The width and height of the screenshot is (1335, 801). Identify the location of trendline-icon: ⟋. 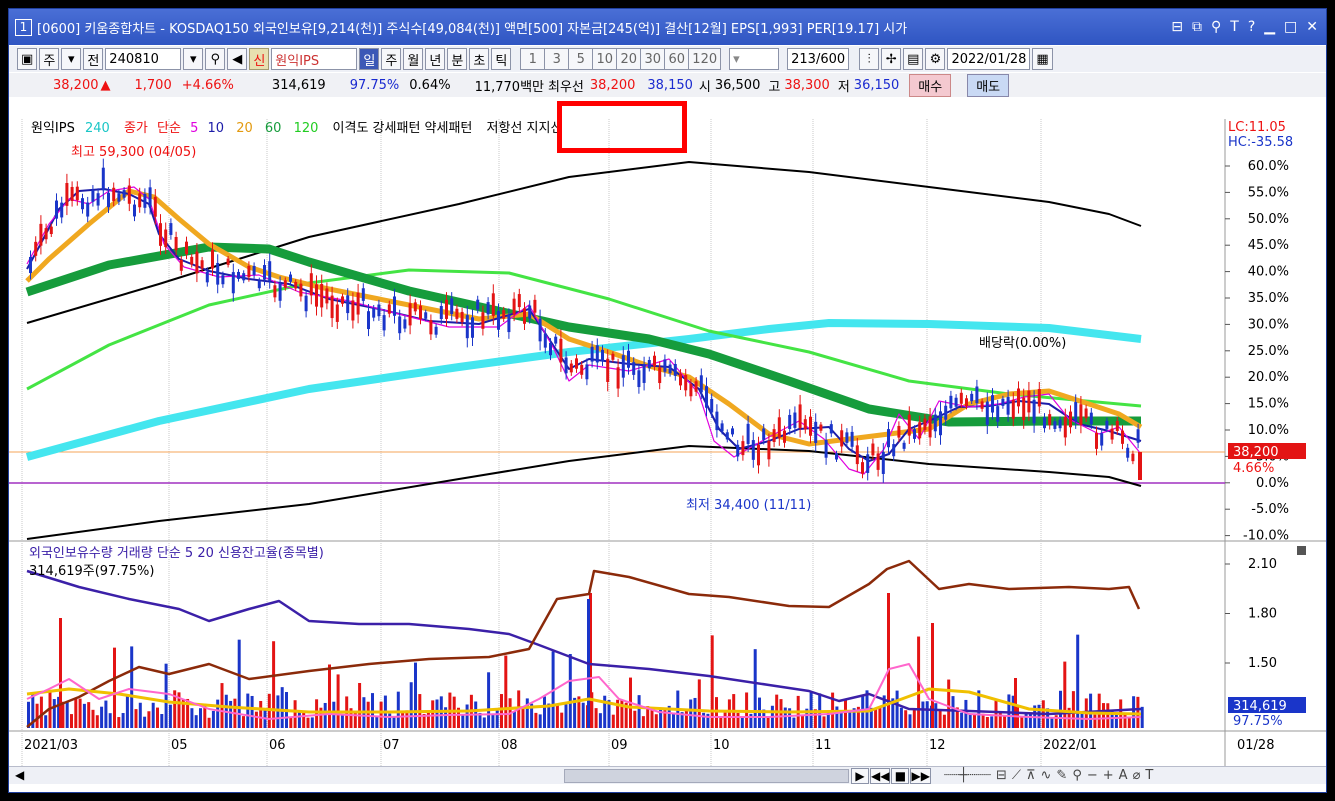
(1016, 775).